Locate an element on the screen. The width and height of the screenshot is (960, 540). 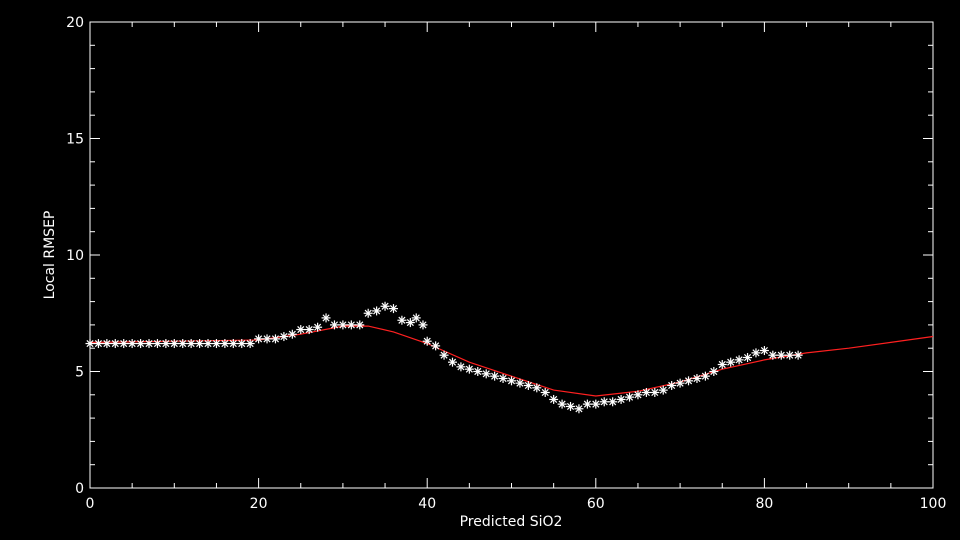
y-tick-label: 15 is located at coordinates (75, 140).